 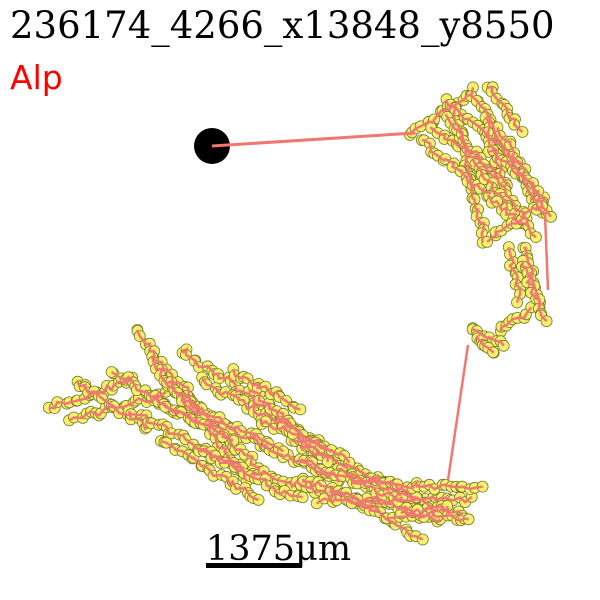 What do you see at coordinates (282, 25) in the screenshot?
I see `plot-title: 236174_4266_x13848_y8550` at bounding box center [282, 25].